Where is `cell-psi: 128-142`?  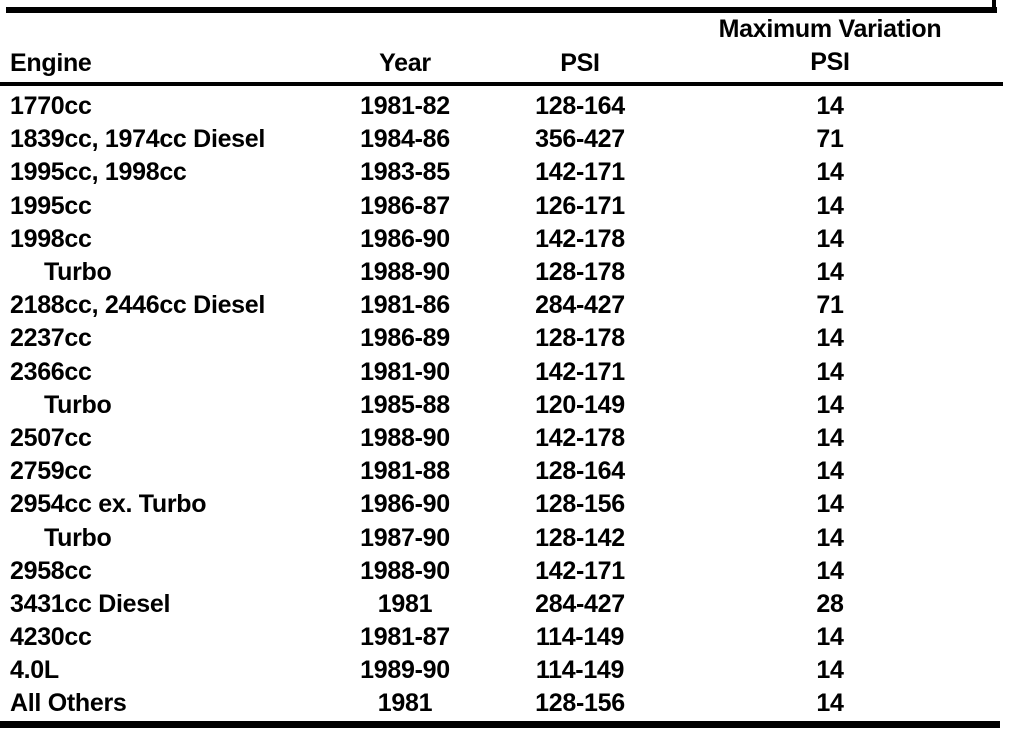
cell-psi: 128-142 is located at coordinates (580, 537).